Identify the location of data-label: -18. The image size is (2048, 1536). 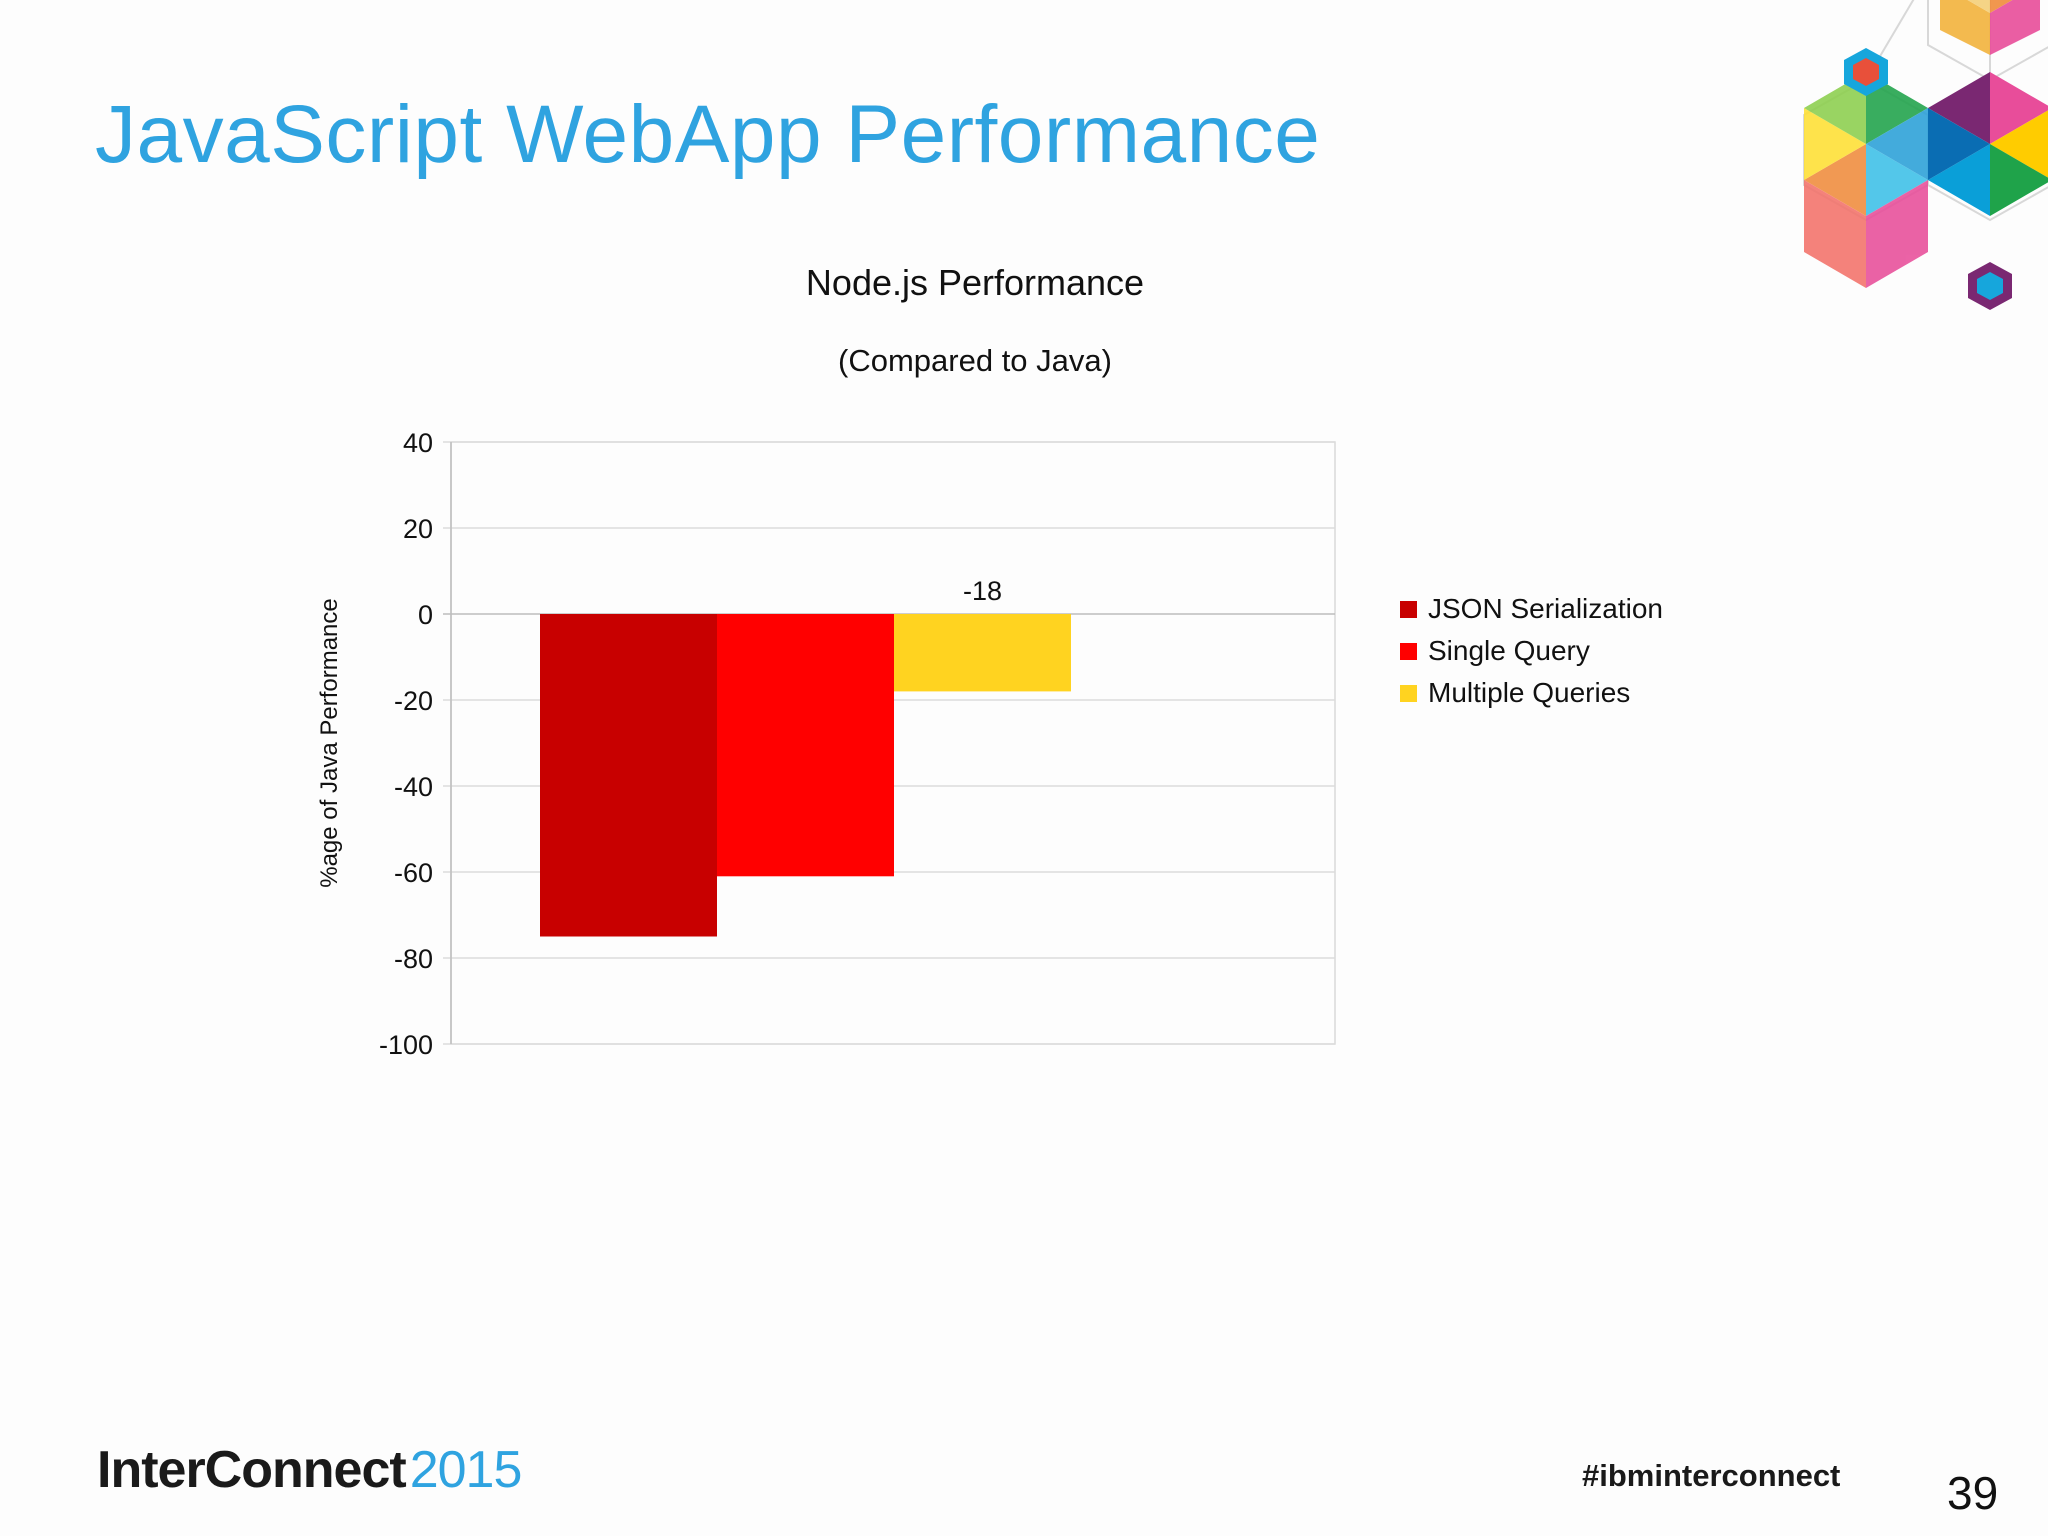
(982, 591).